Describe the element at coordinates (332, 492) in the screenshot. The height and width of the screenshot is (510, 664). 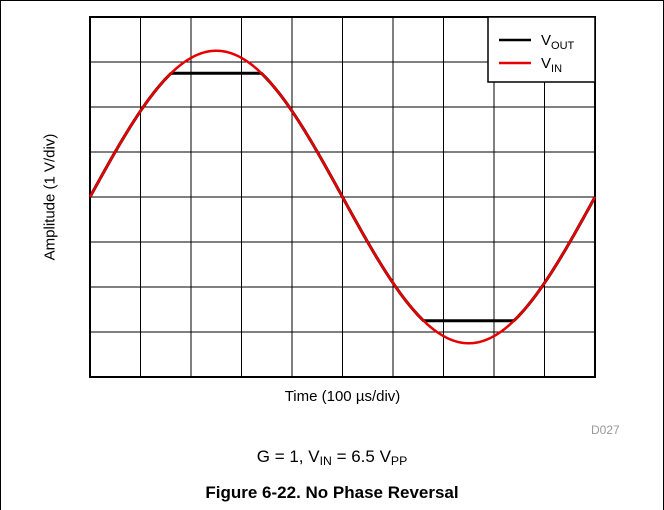
I see `figure-caption: Figure 6-22. No Phase Reversal` at that location.